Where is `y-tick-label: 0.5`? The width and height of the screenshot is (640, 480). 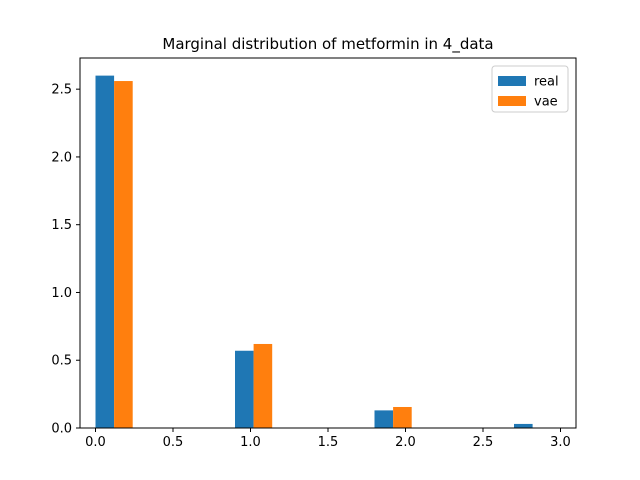
y-tick-label: 0.5 is located at coordinates (61, 361).